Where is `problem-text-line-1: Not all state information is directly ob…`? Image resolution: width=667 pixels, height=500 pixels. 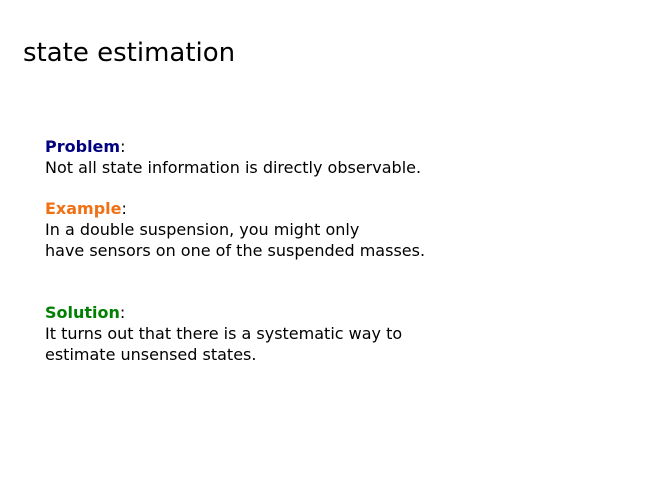 problem-text-line-1: Not all state information is directly ob… is located at coordinates (233, 167).